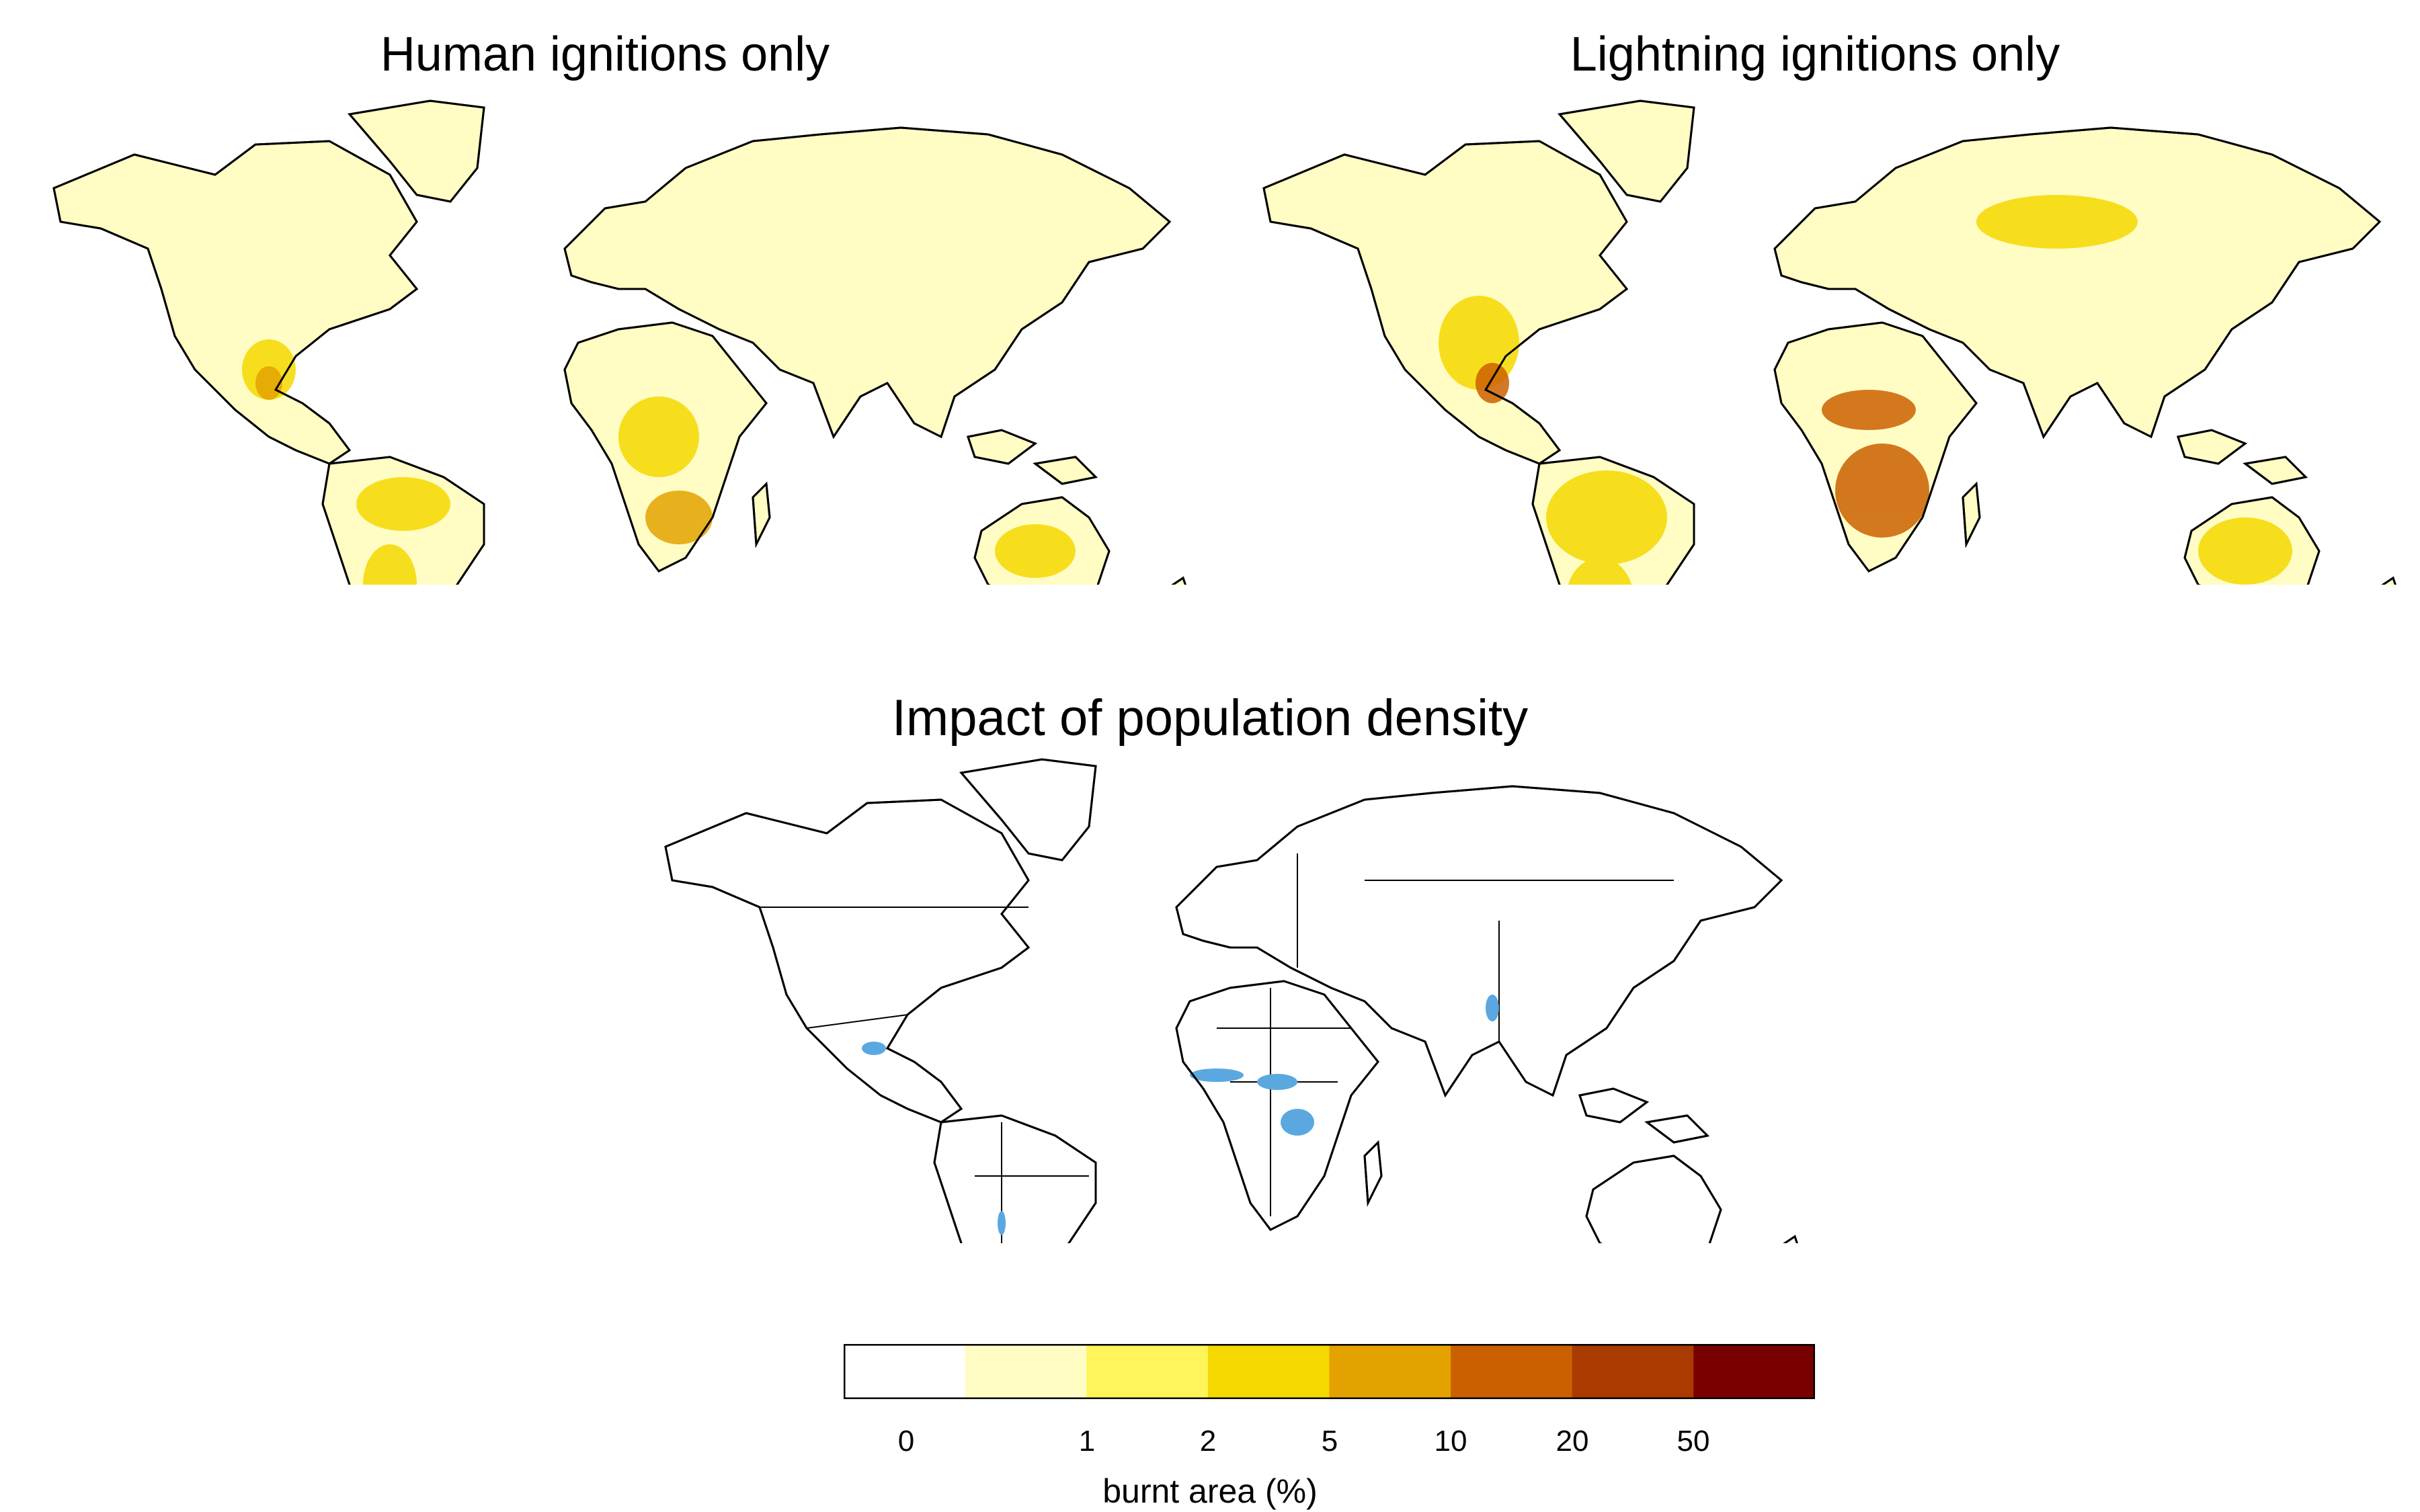  What do you see at coordinates (1210, 1491) in the screenshot?
I see `legend-title: burnt area (%)` at bounding box center [1210, 1491].